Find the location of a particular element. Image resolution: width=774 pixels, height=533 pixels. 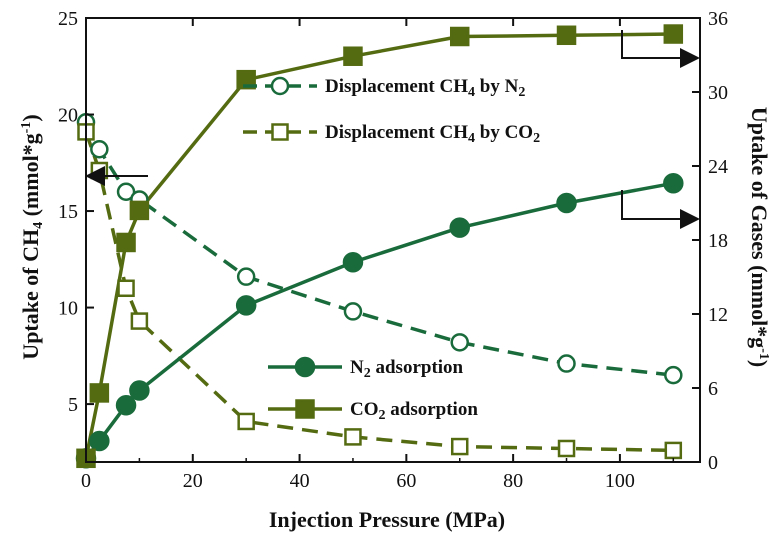

y-right-tick-label-5: 30 is located at coordinates (718, 93).